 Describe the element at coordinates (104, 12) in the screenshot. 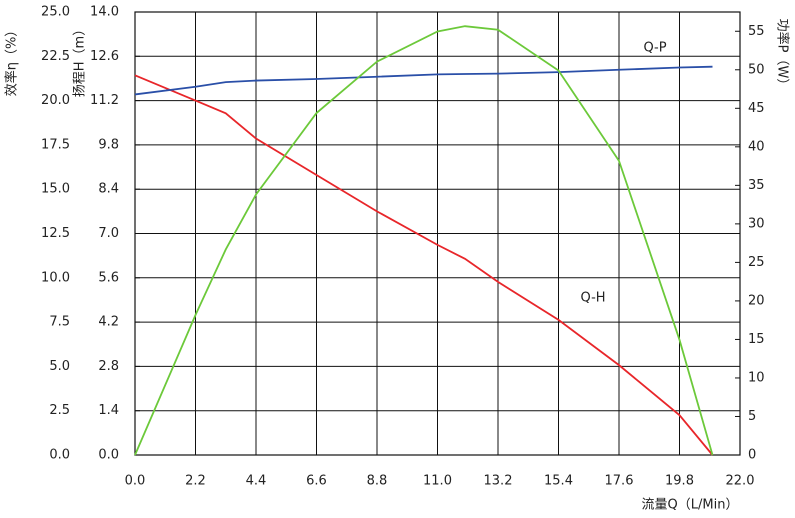

I see `y-tick-label: 14.0` at that location.